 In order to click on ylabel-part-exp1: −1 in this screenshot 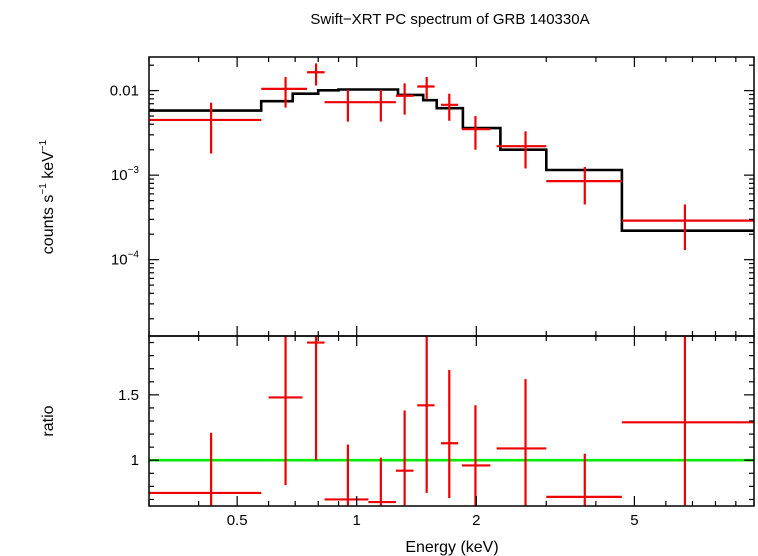, I will do `click(43, 189)`.